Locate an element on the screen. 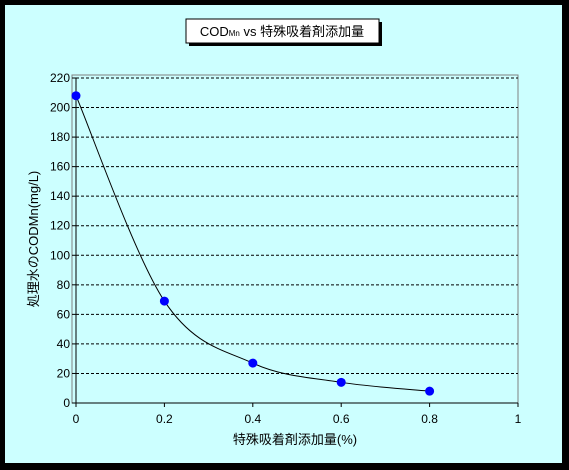 The height and width of the screenshot is (470, 569). chart-title: CODMn vs 特殊吸着剤添加量 is located at coordinates (283, 32).